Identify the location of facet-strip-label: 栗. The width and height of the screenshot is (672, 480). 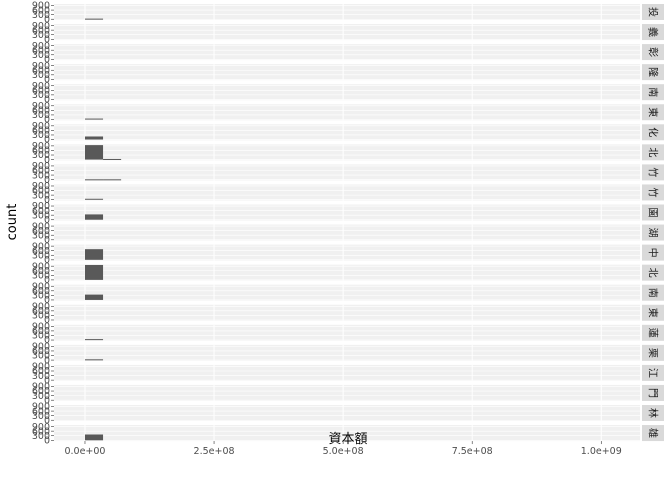
(653, 353).